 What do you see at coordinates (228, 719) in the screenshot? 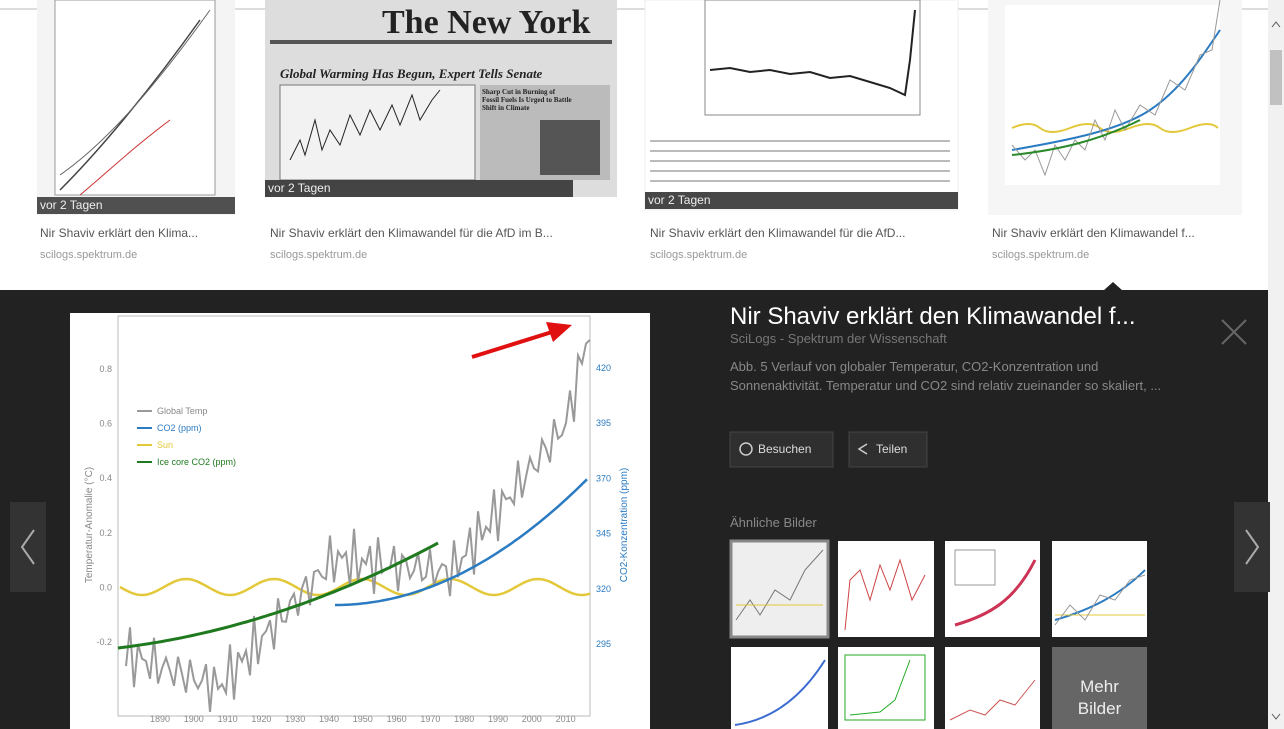
I see `image-x-tick: 1910` at bounding box center [228, 719].